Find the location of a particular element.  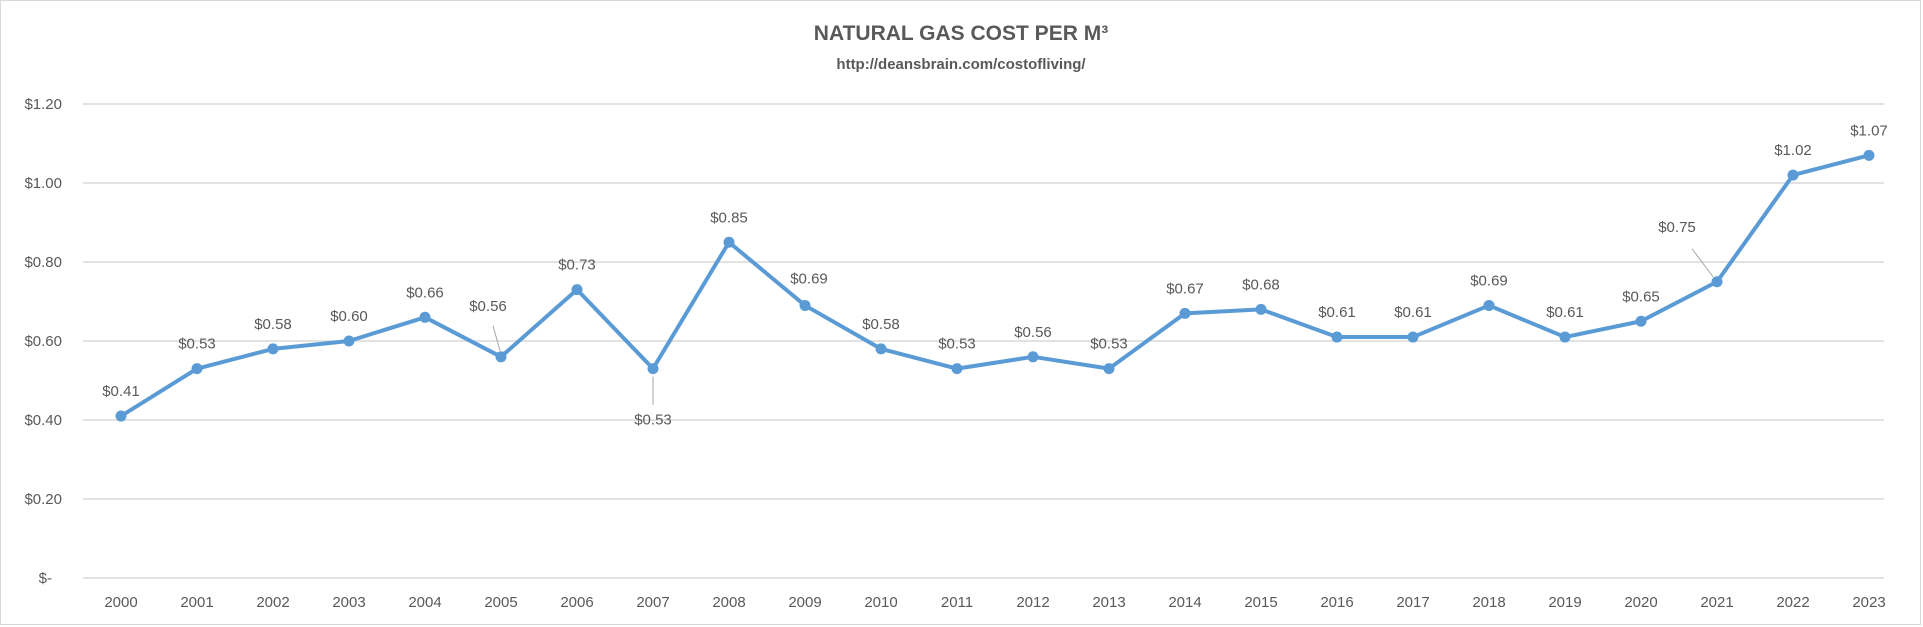

x-tick-label: 2008 is located at coordinates (728, 602).